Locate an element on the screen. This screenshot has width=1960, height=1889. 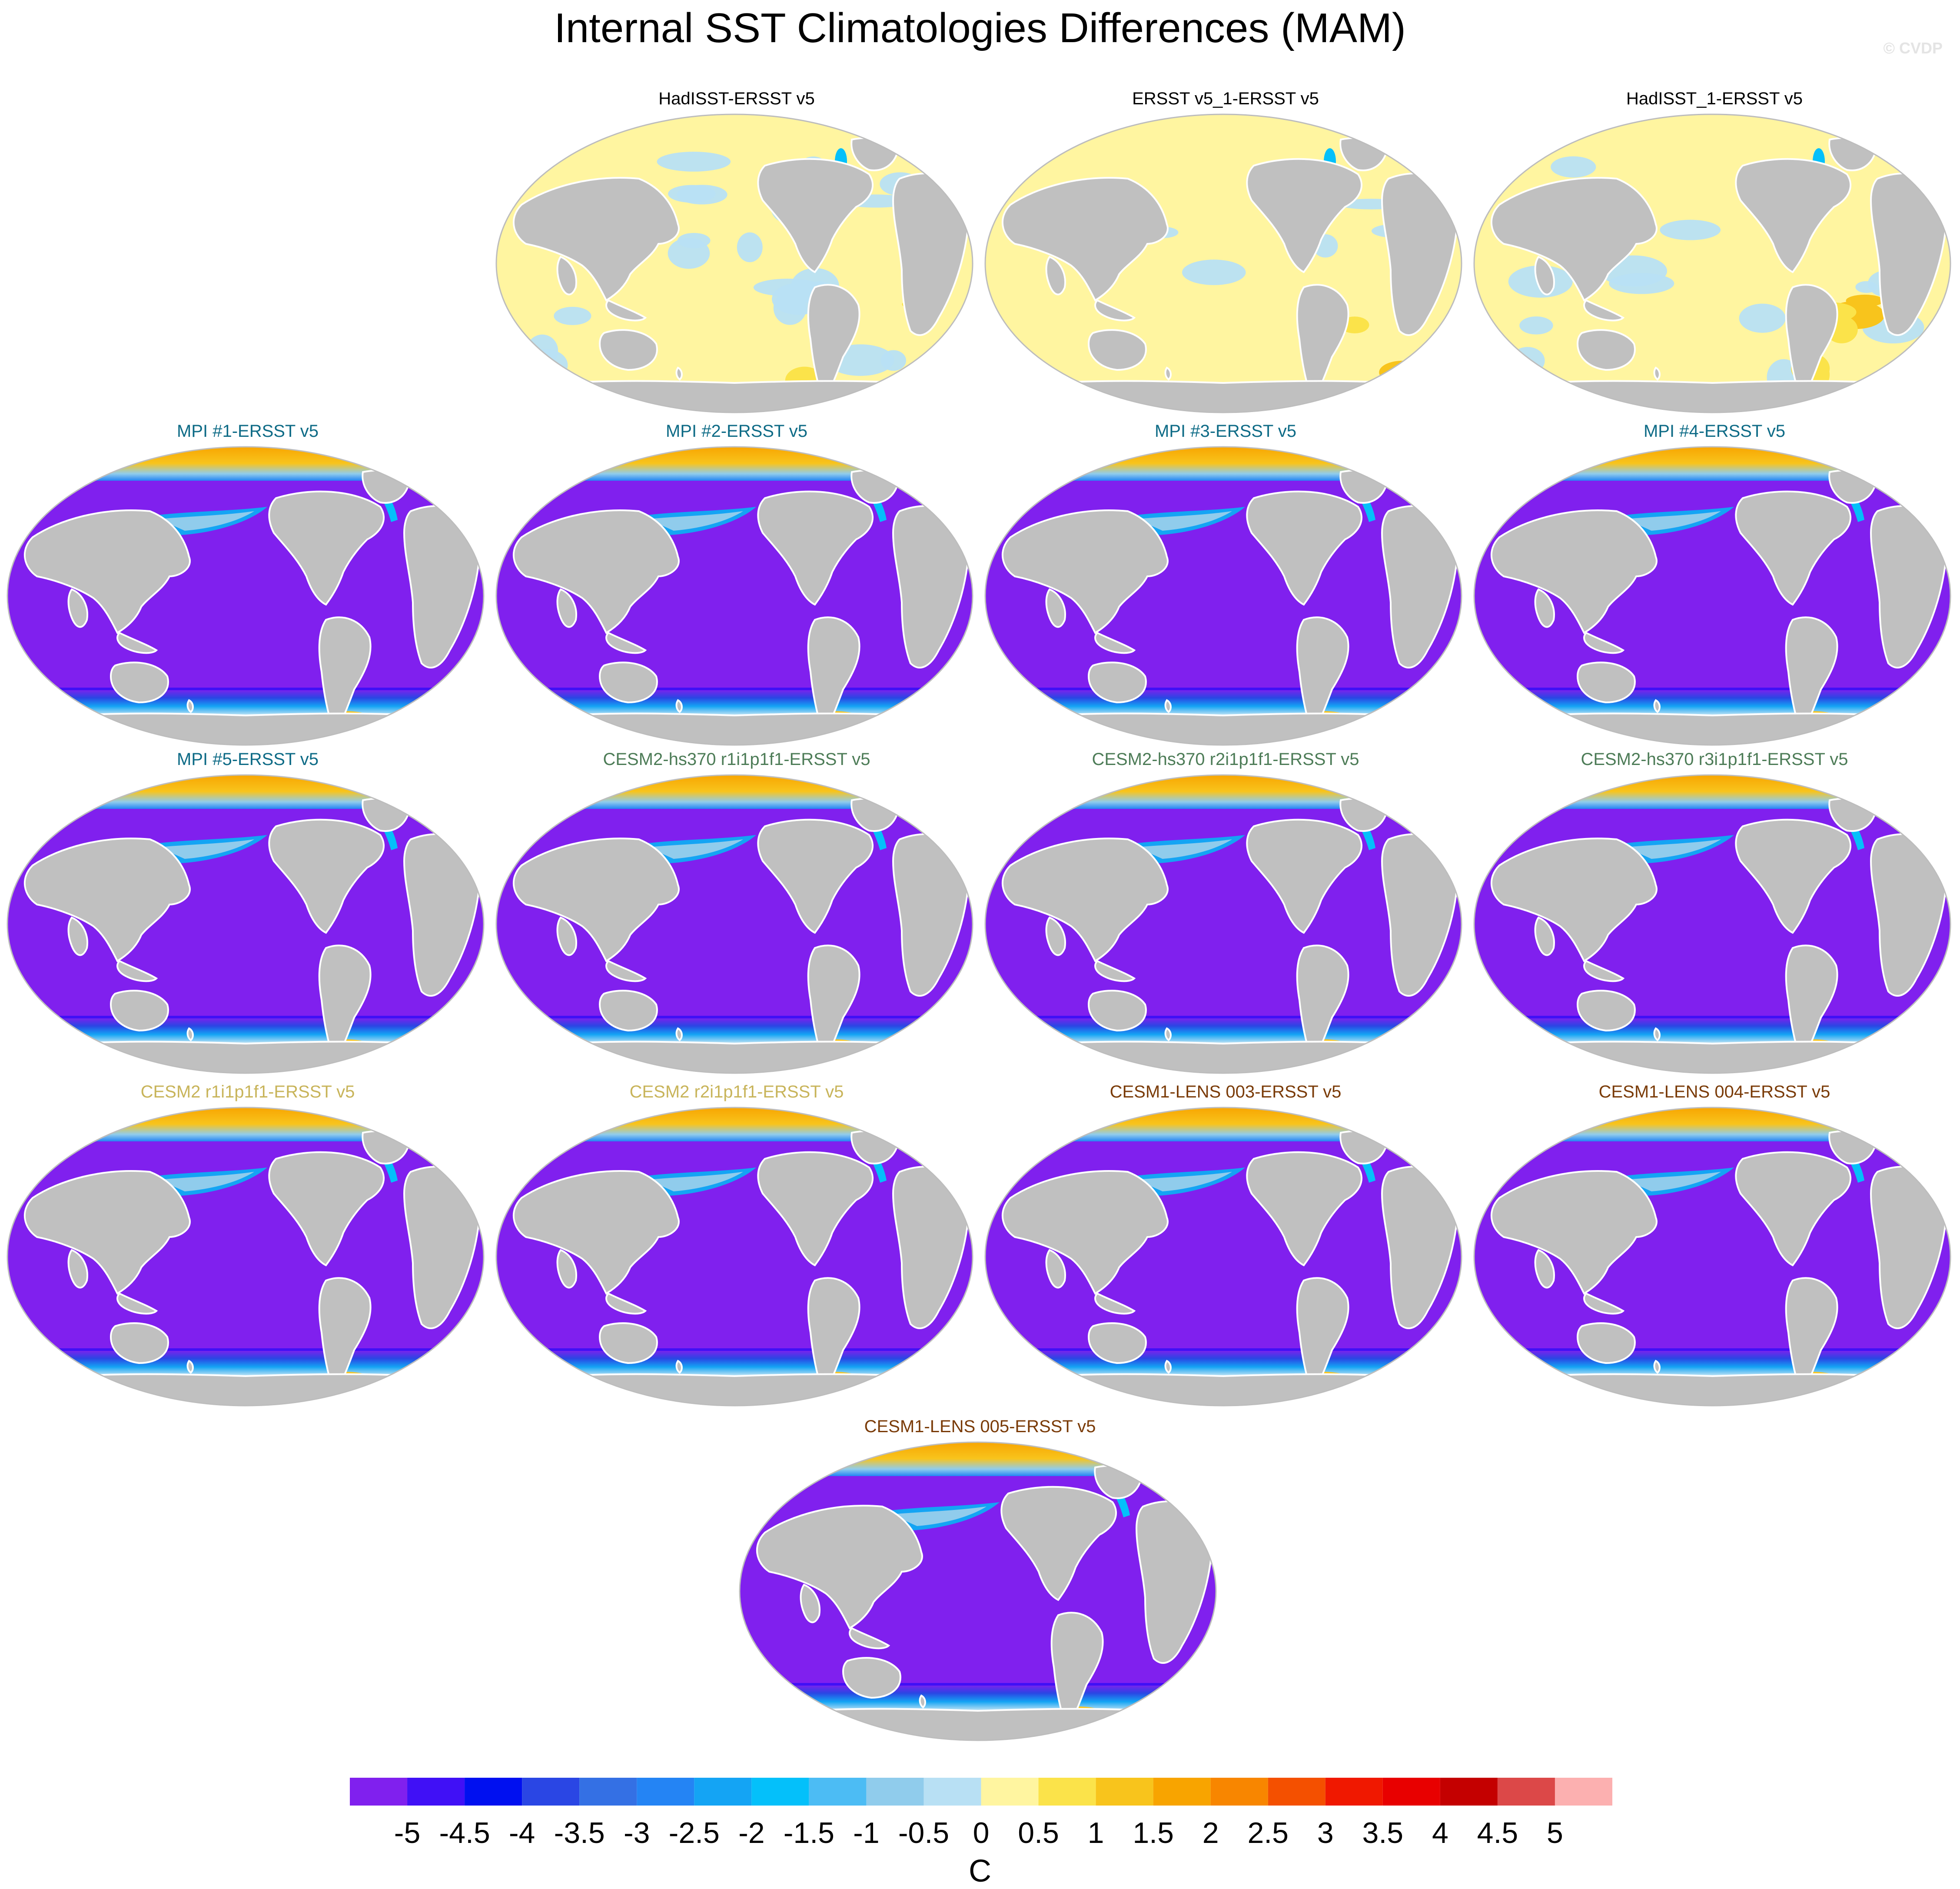
colorbar-tick-label: -4.5 is located at coordinates (464, 1833).